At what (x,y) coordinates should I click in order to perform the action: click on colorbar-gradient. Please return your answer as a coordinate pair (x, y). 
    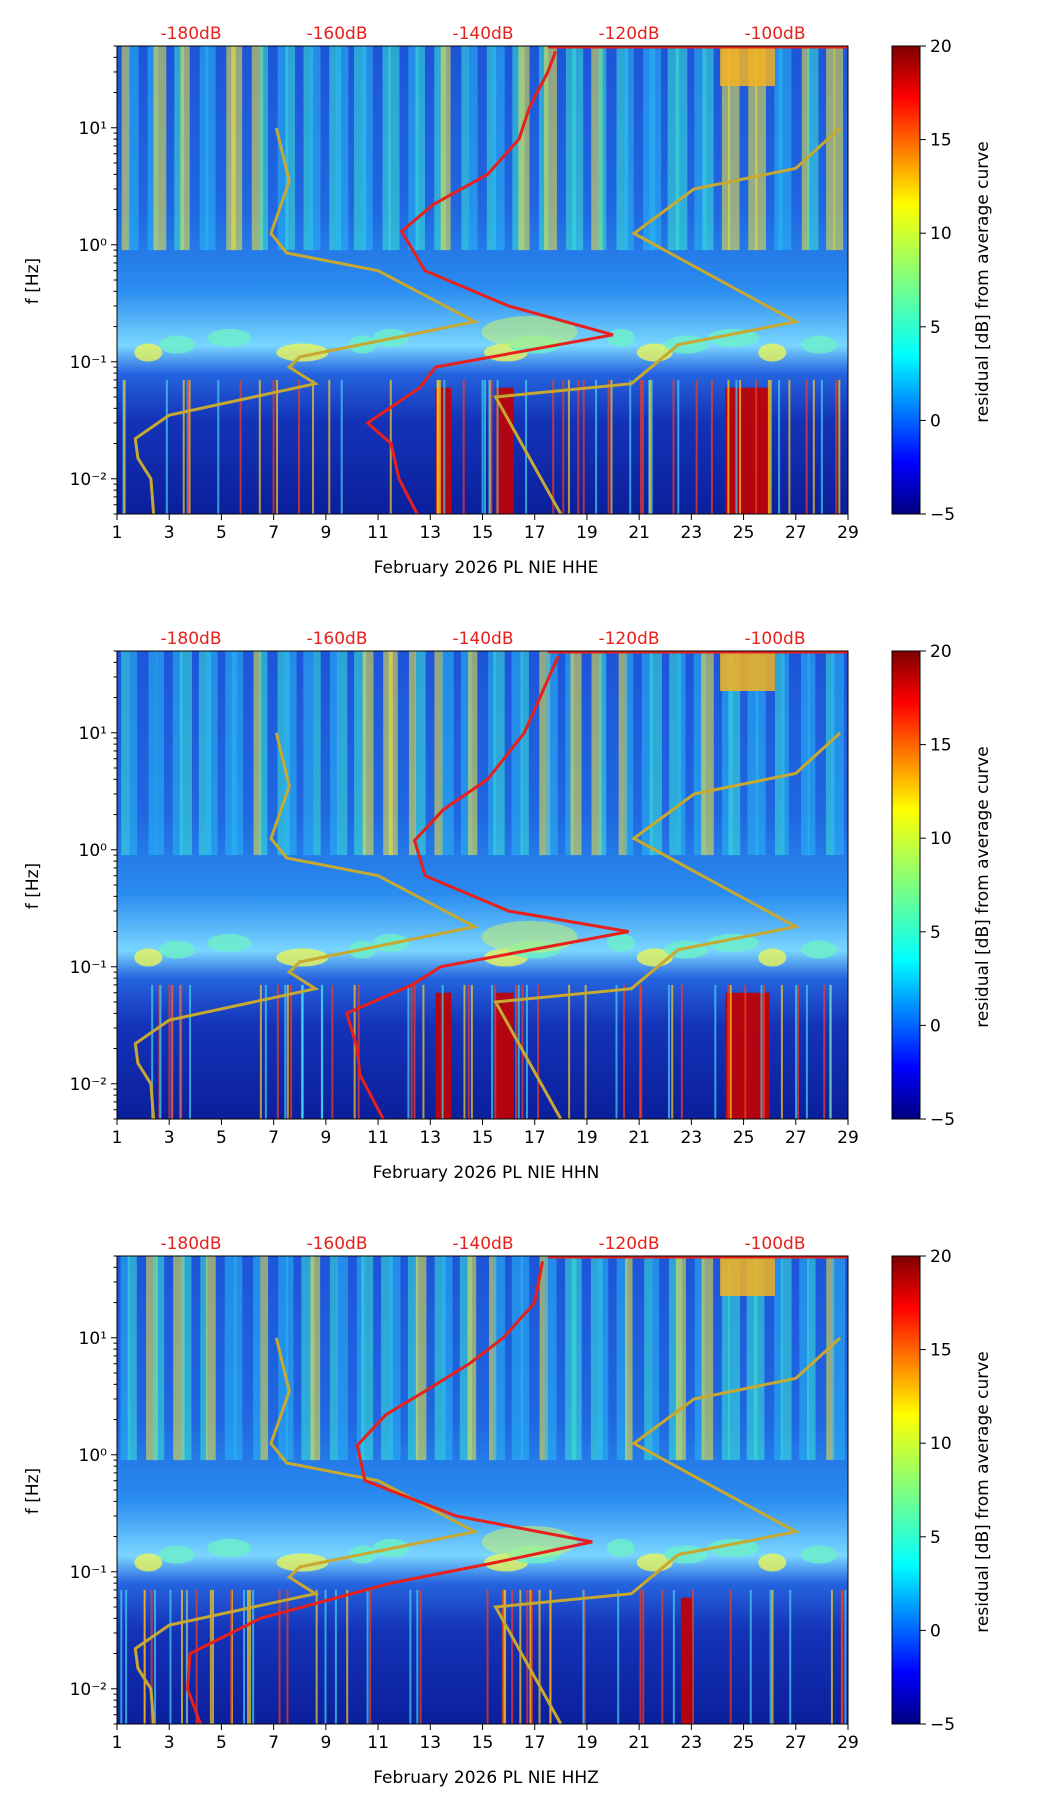
    Looking at the image, I should click on (906, 885).